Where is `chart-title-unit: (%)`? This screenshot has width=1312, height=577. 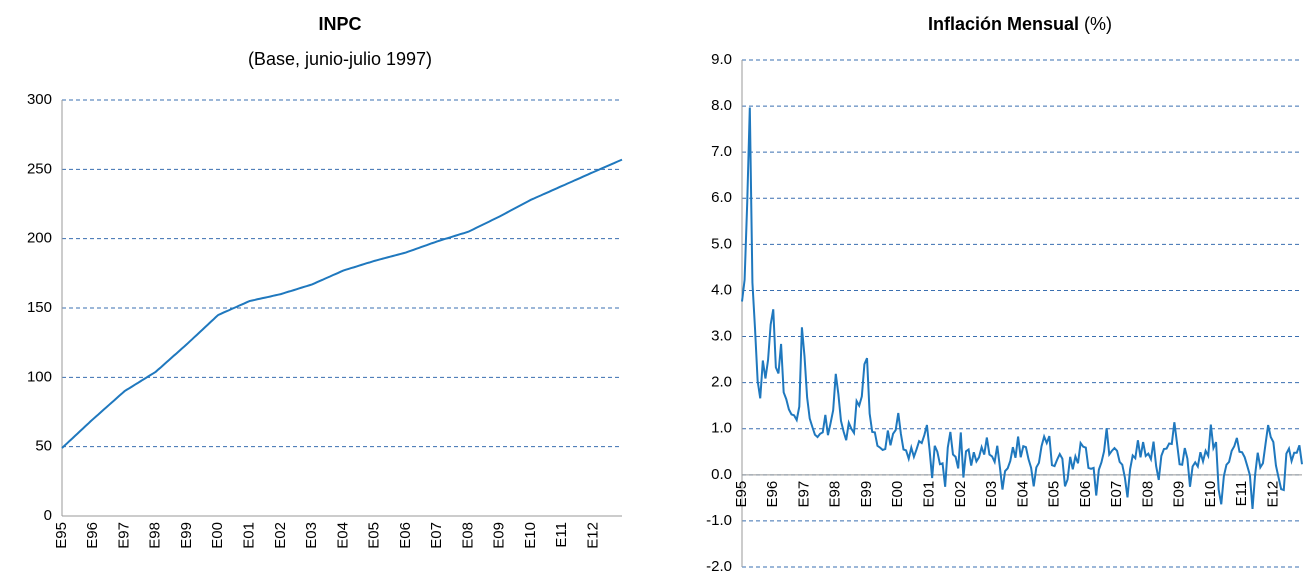 chart-title-unit: (%) is located at coordinates (1098, 24).